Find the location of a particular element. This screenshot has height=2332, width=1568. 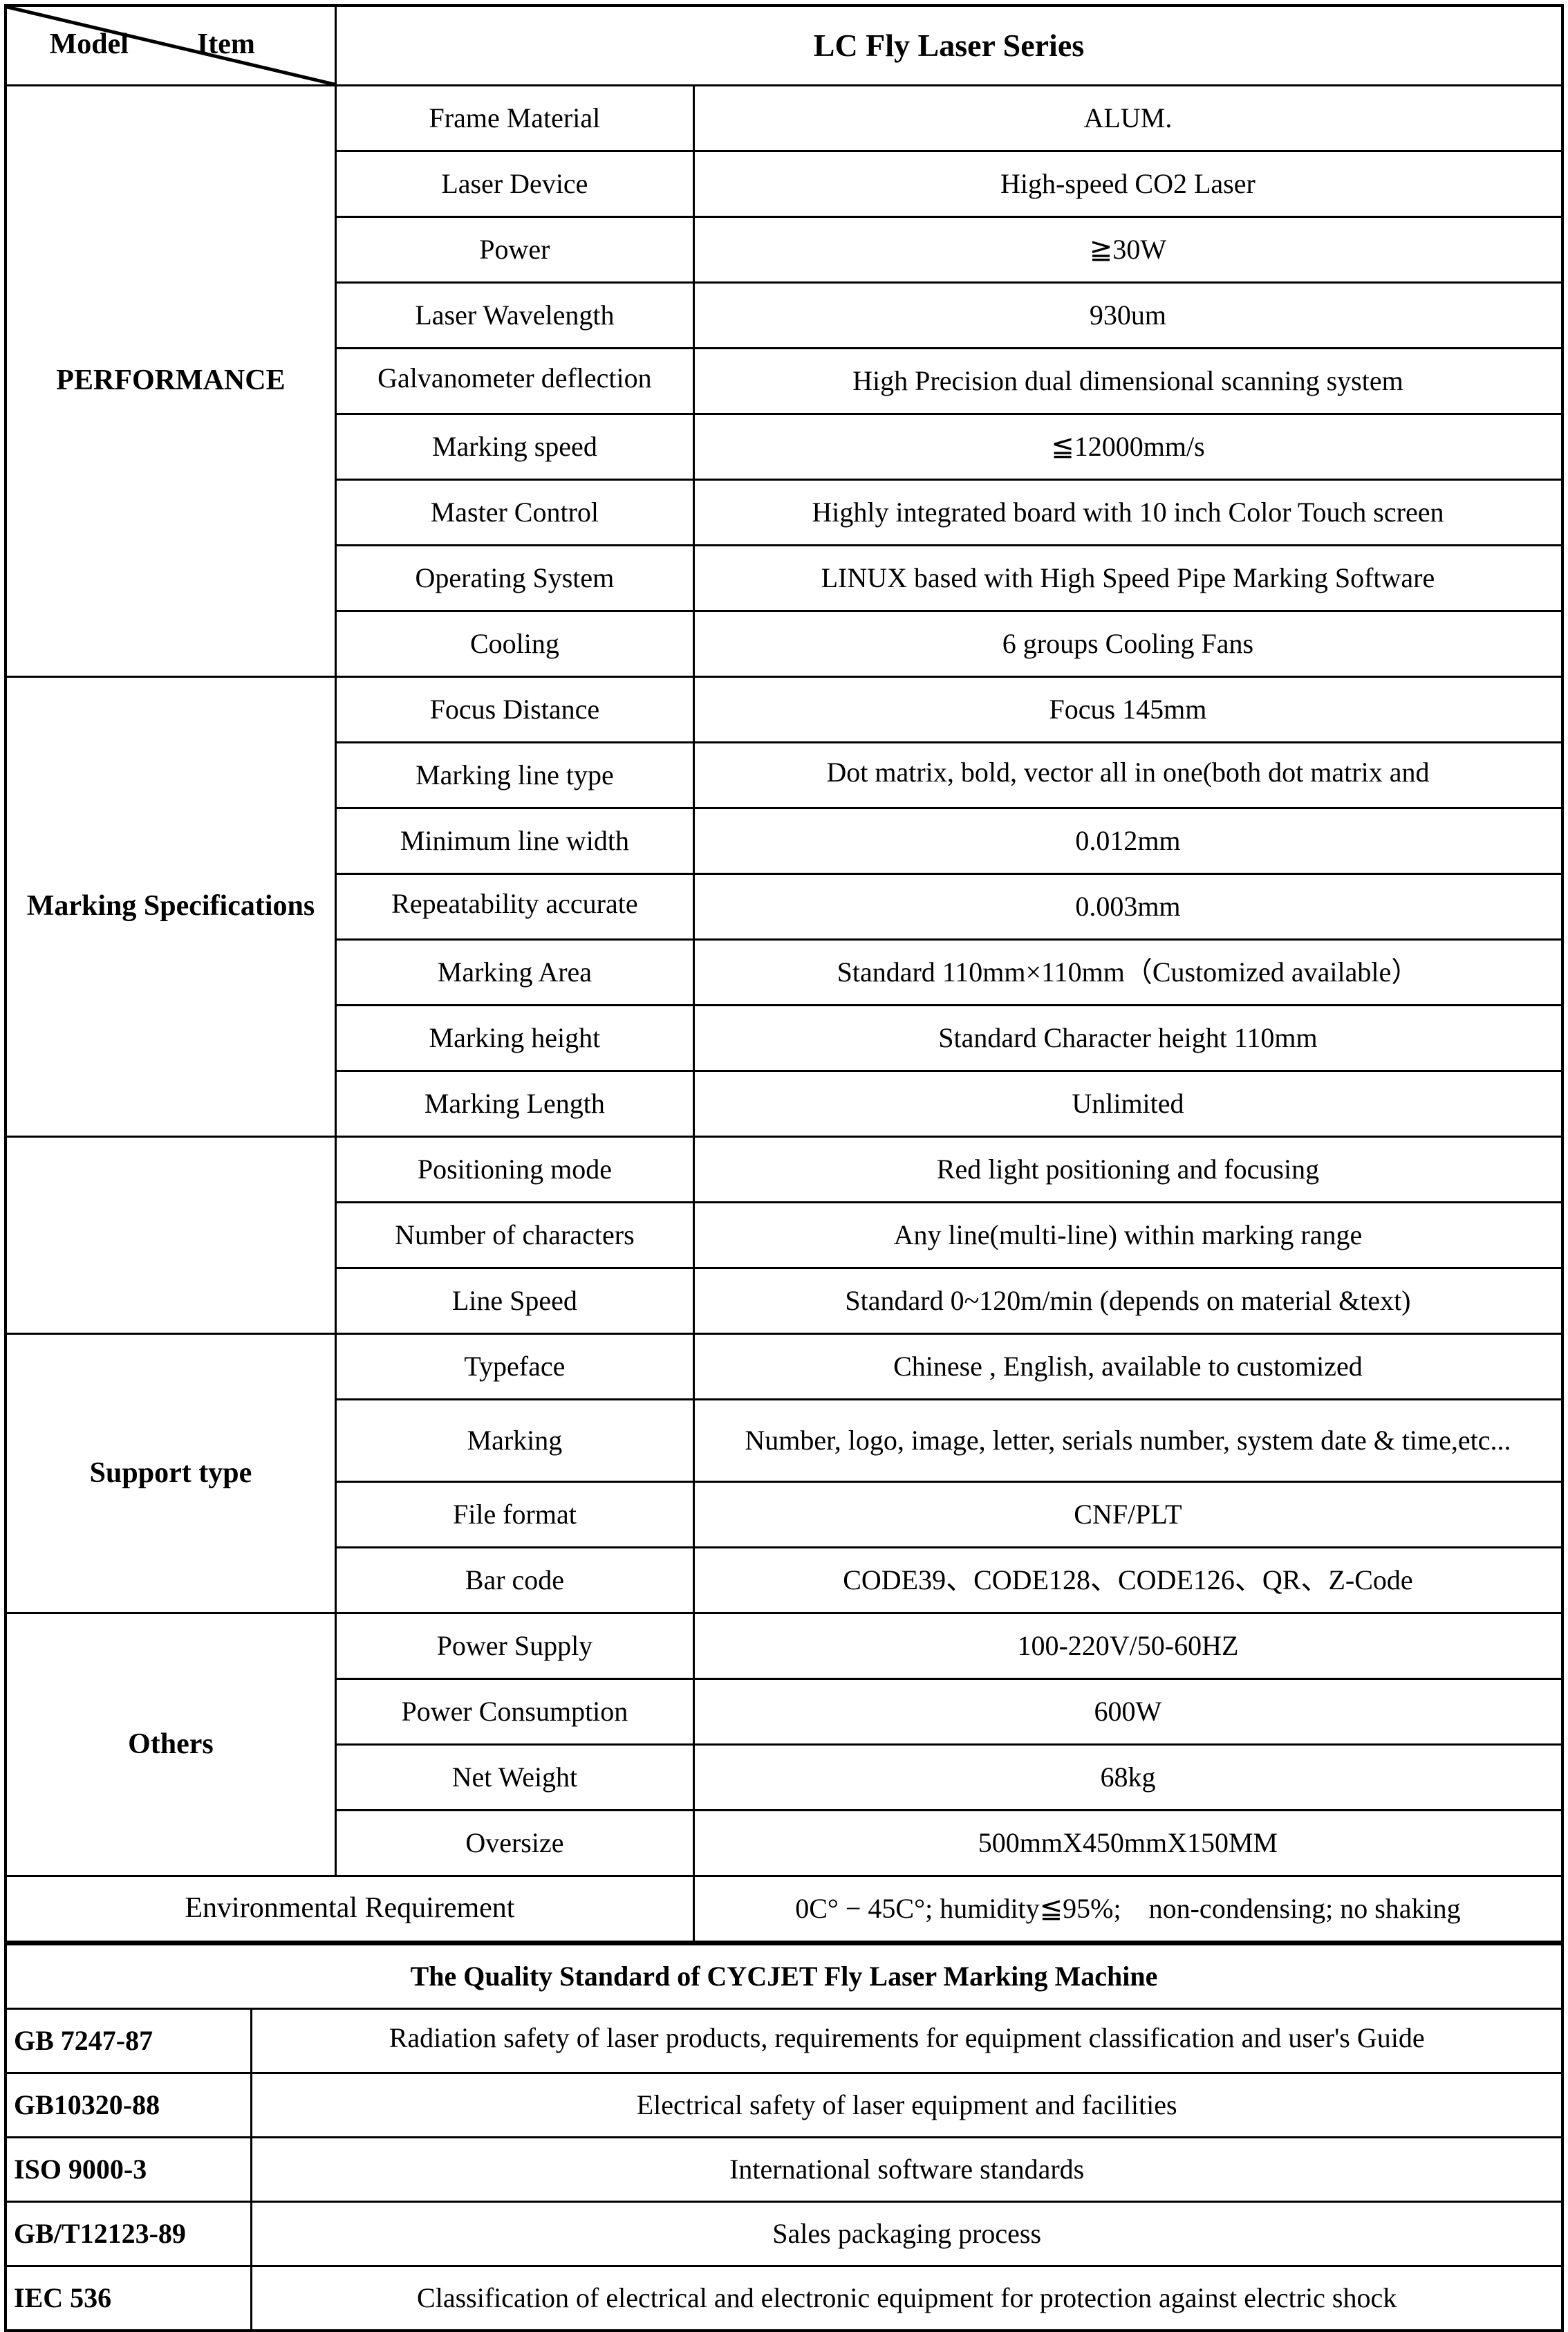

header-diagonal-cell: Model Item is located at coordinates (170, 45).